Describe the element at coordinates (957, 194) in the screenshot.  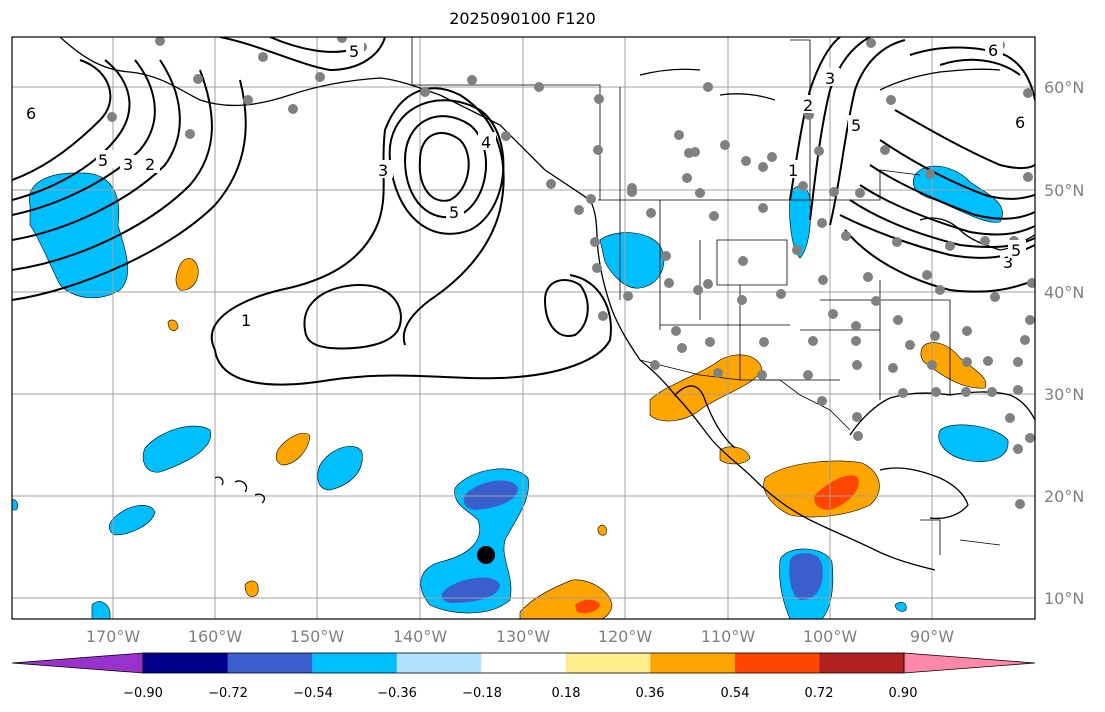
I see `blue-region-great-lakes` at that location.